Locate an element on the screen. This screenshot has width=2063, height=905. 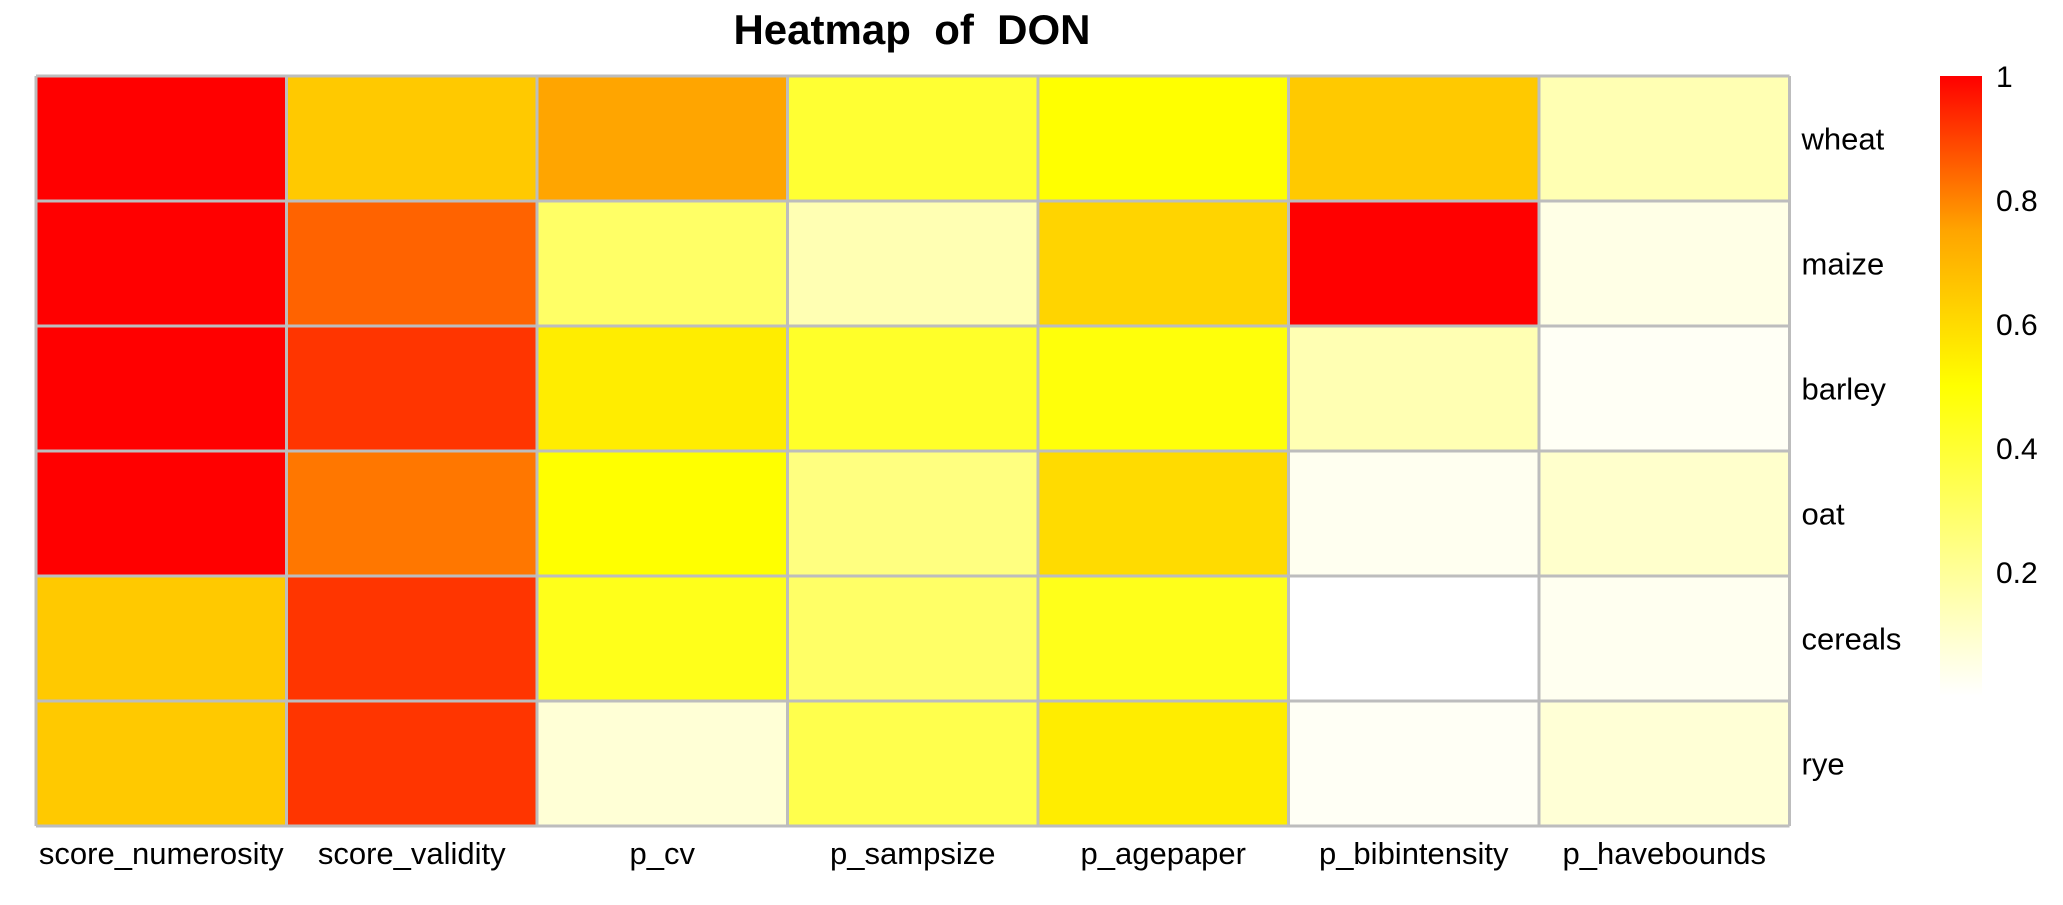
heatmap-cell-oat-score_numerosity is located at coordinates (161, 513).